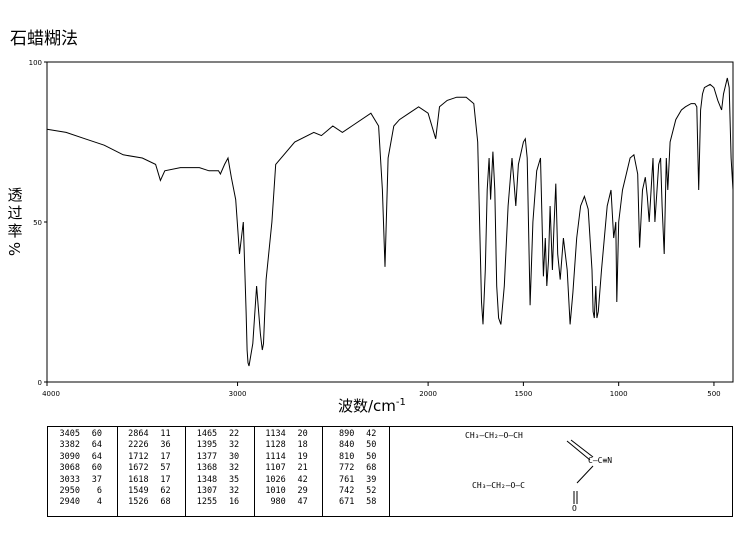  What do you see at coordinates (44, 39) in the screenshot?
I see `page-title: 石蜡糊法` at bounding box center [44, 39].